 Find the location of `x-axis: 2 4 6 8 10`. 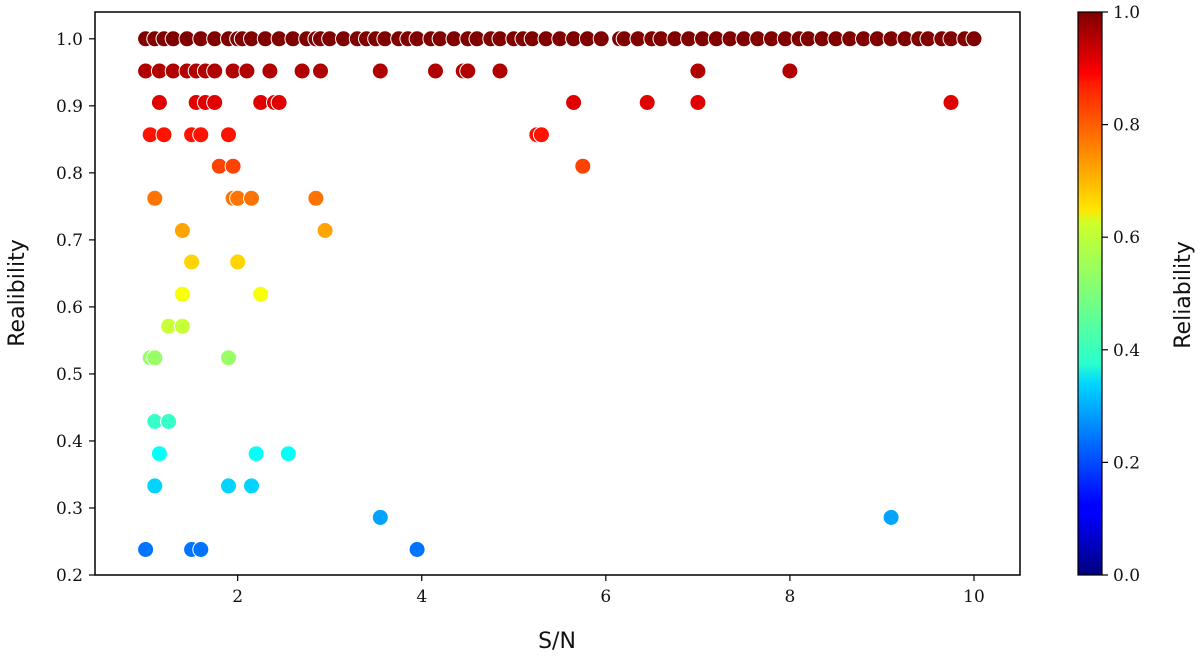

x-axis: 2 4 6 8 10 is located at coordinates (608, 591).